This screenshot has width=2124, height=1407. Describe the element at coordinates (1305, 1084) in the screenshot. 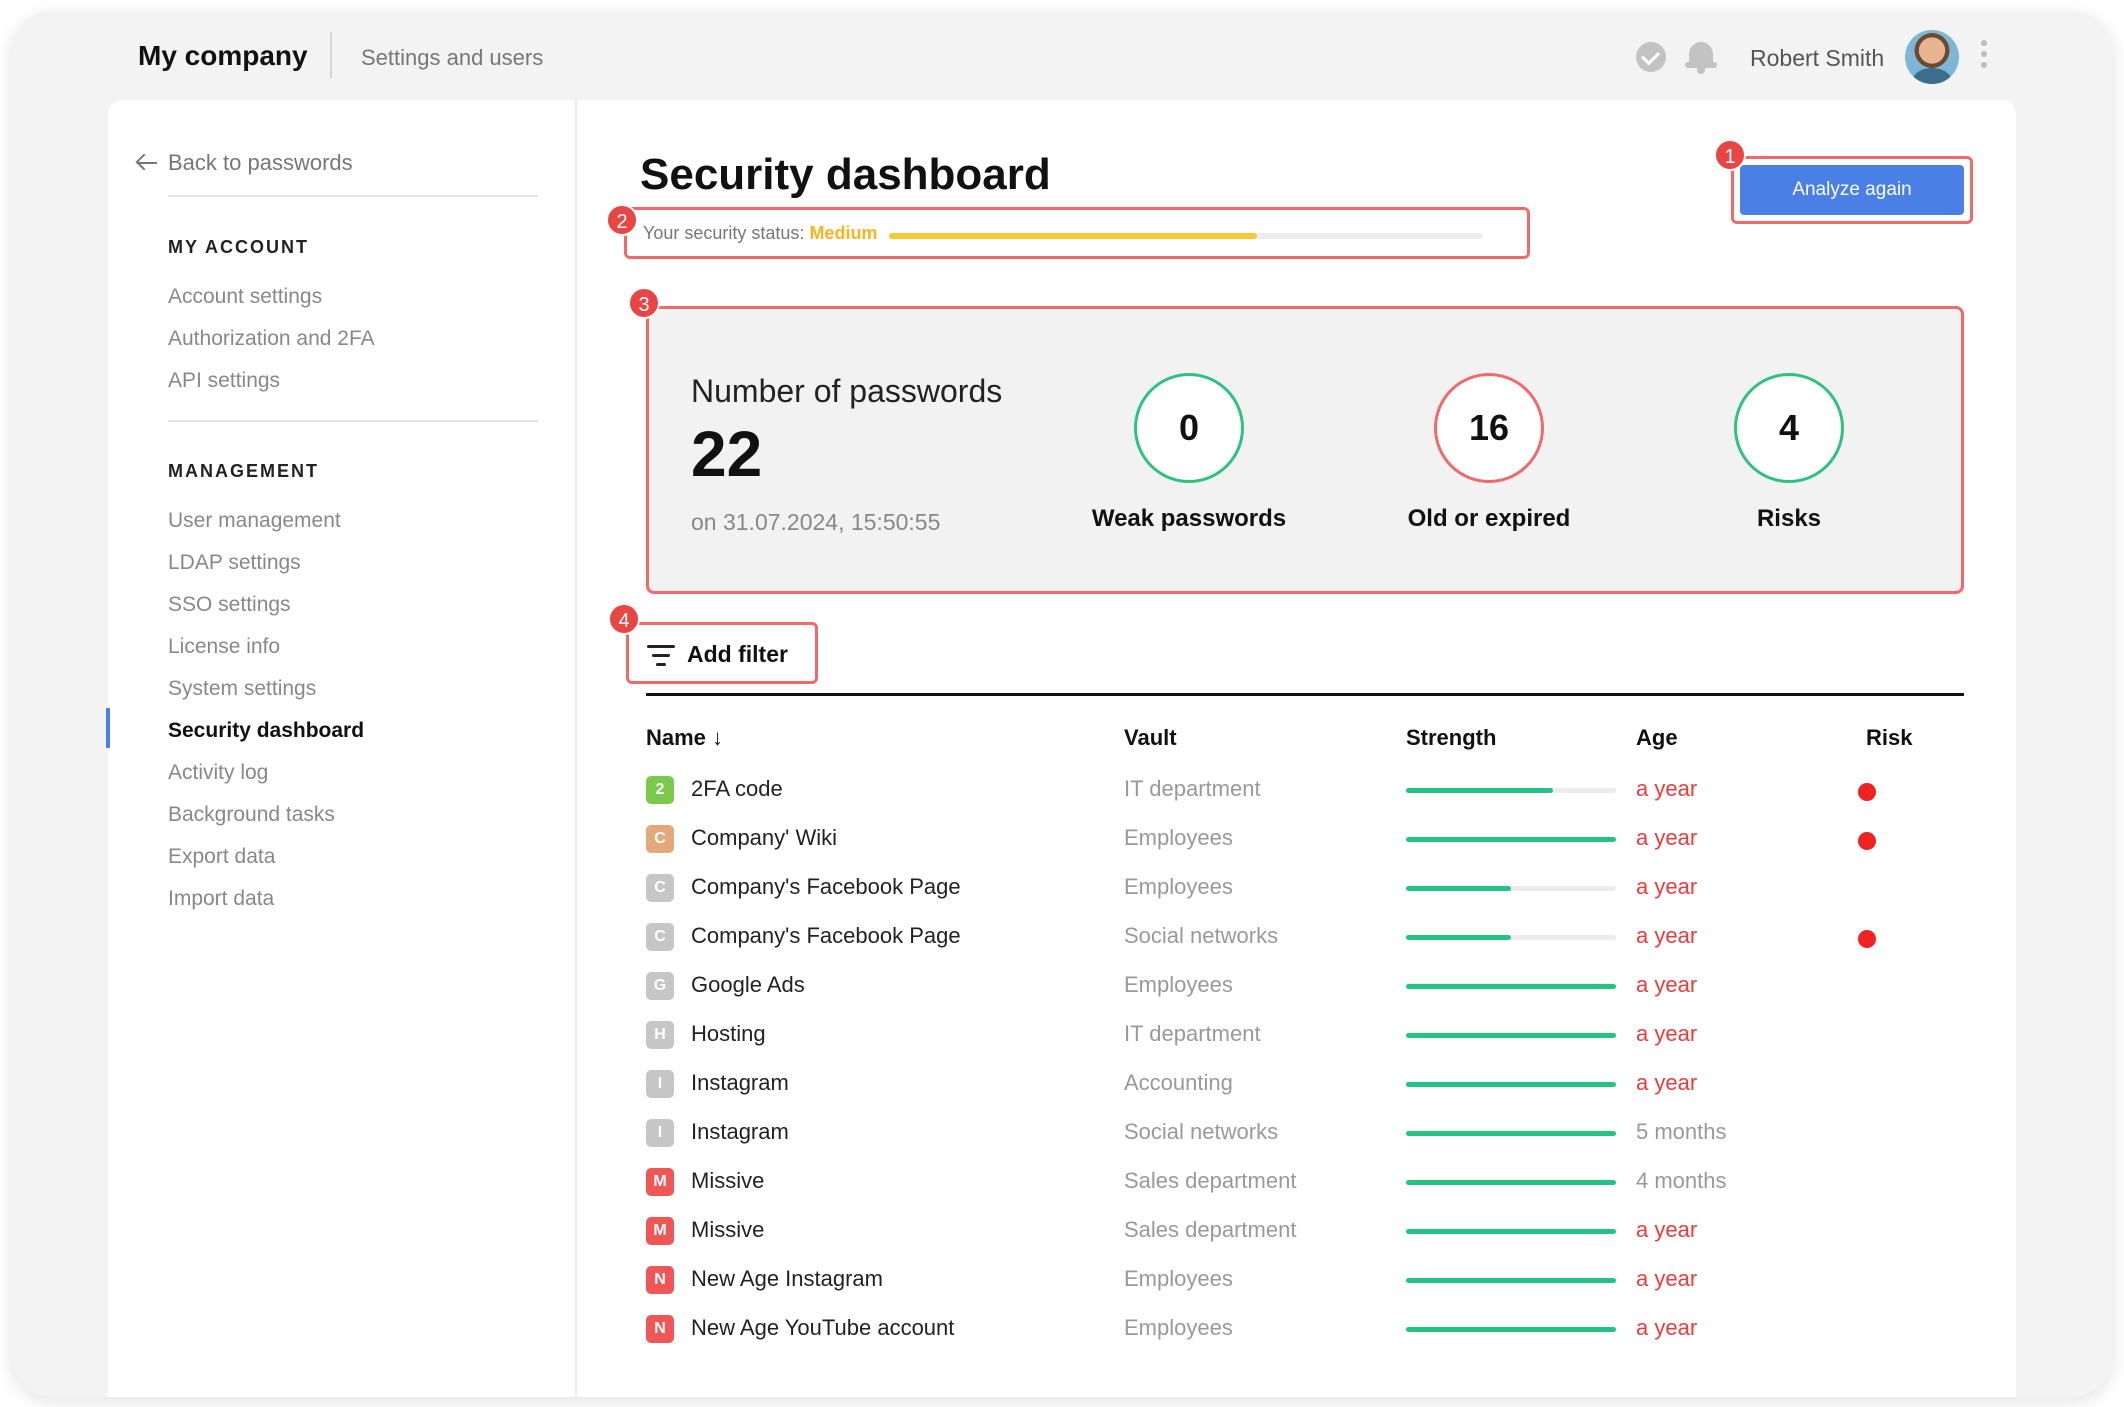

I see `table-row: I Instagram Accounting a year` at that location.